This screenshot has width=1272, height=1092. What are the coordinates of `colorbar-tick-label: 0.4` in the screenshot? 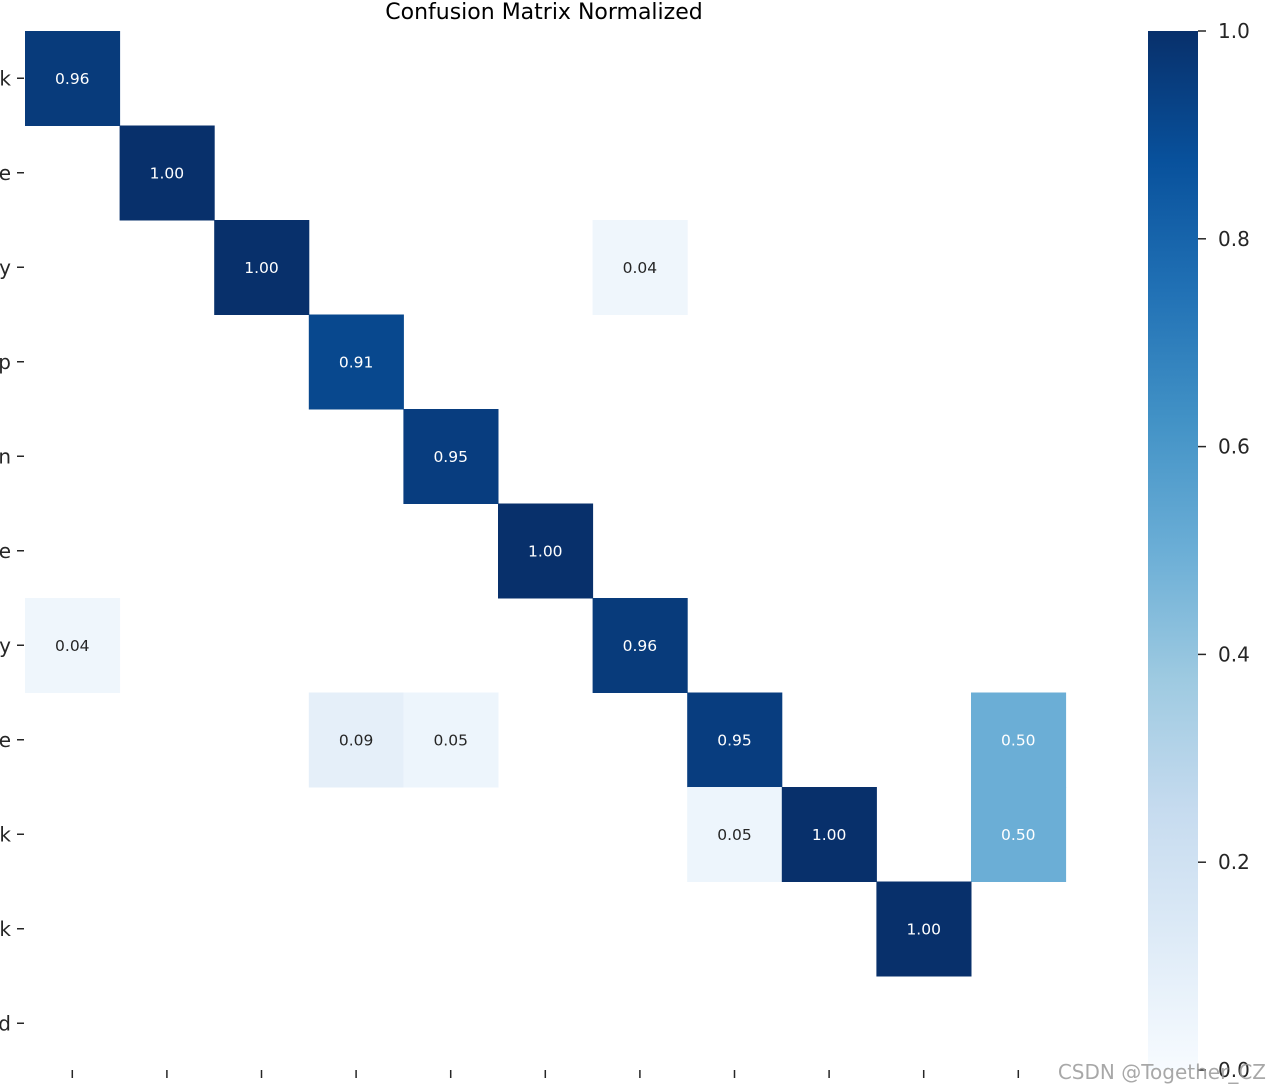 It's located at (1234, 654).